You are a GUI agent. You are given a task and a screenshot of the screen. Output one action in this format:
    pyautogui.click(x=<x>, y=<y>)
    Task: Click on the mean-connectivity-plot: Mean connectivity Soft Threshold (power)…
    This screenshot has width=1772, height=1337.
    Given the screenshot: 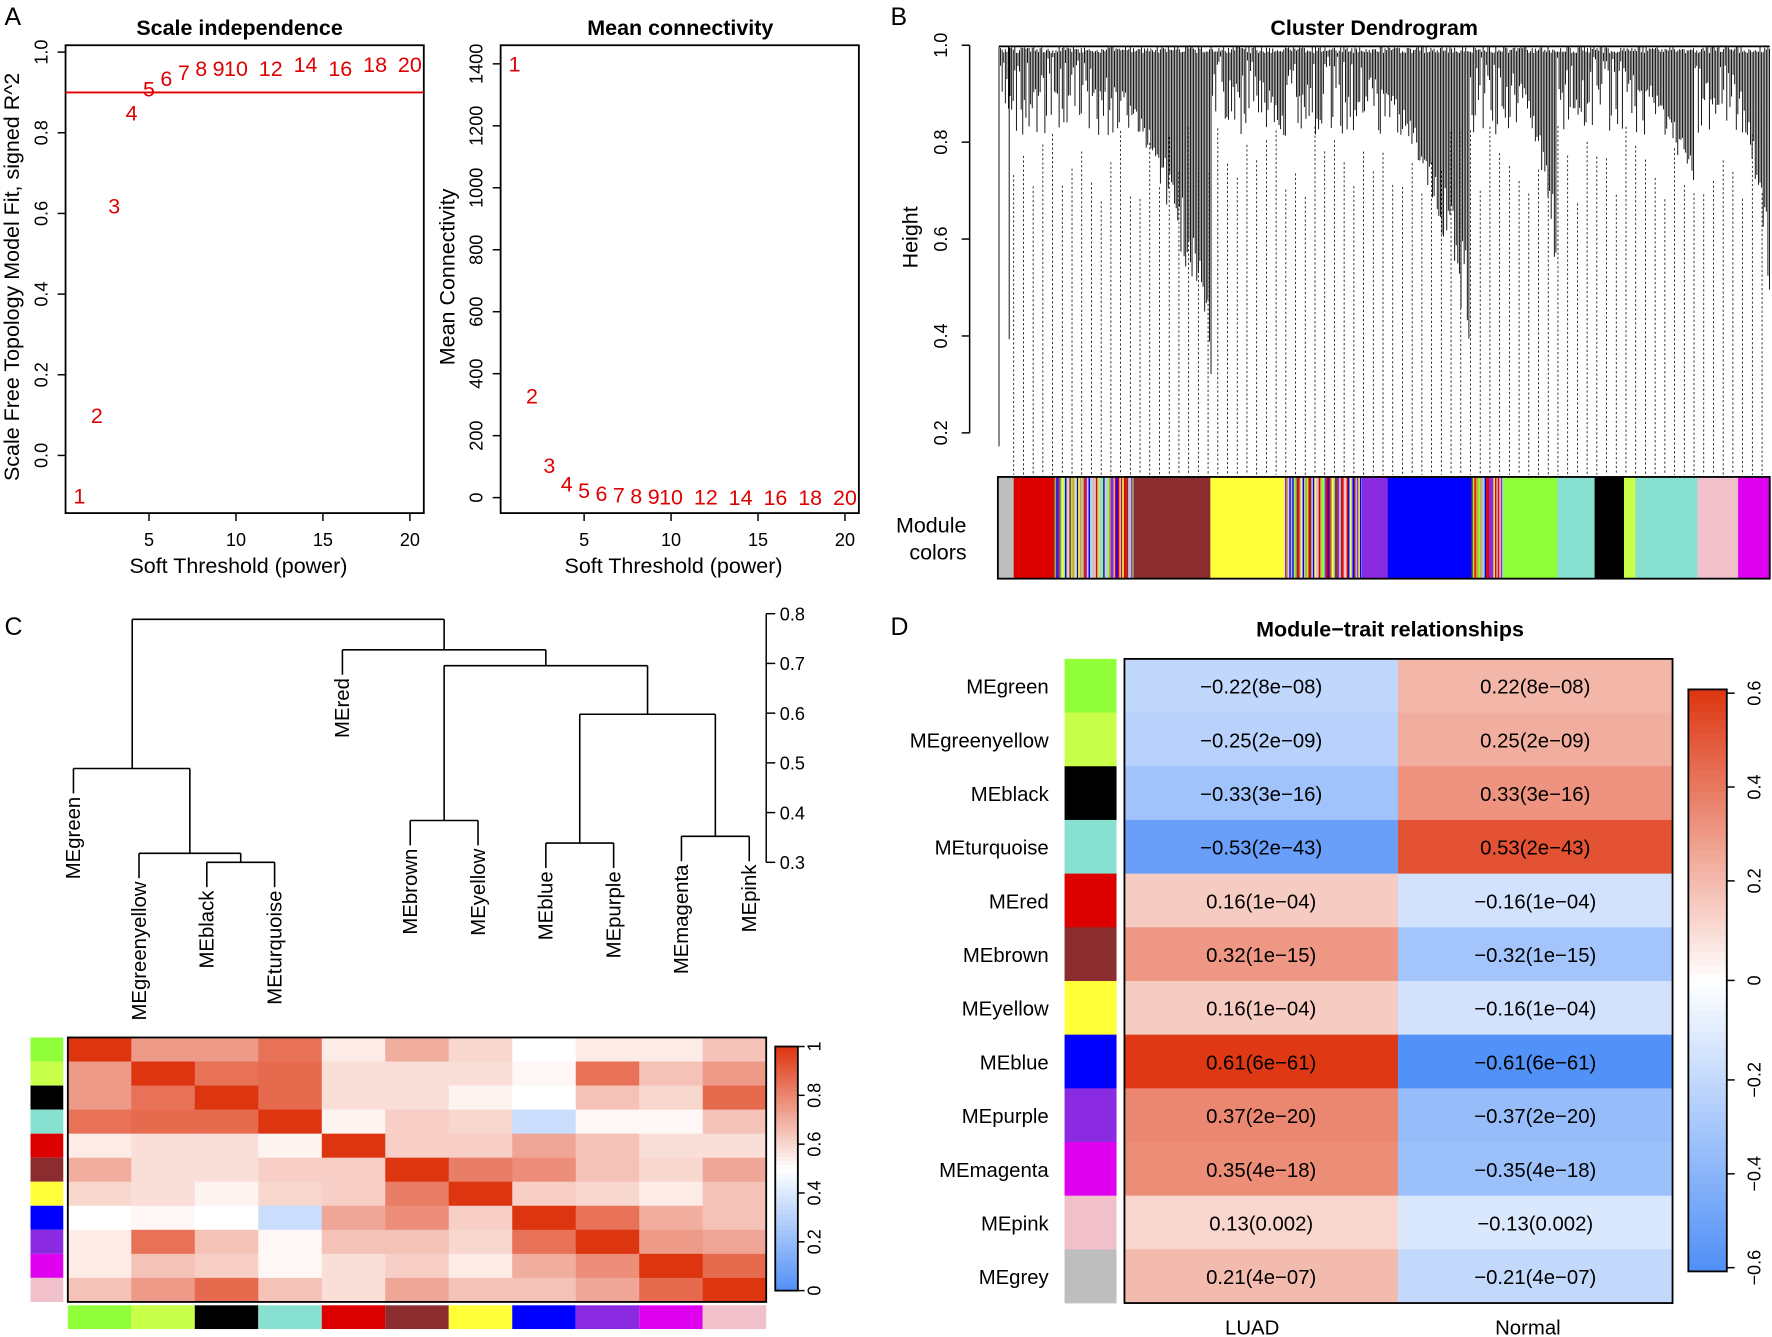 What is the action you would take?
    pyautogui.click(x=647, y=297)
    